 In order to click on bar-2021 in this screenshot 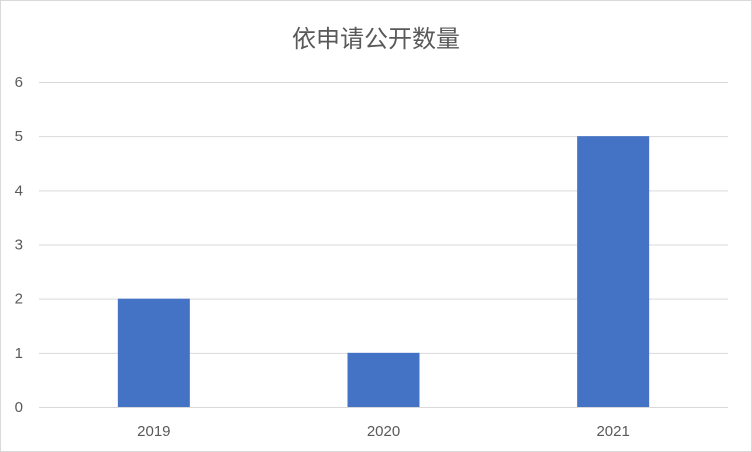, I will do `click(613, 271)`.